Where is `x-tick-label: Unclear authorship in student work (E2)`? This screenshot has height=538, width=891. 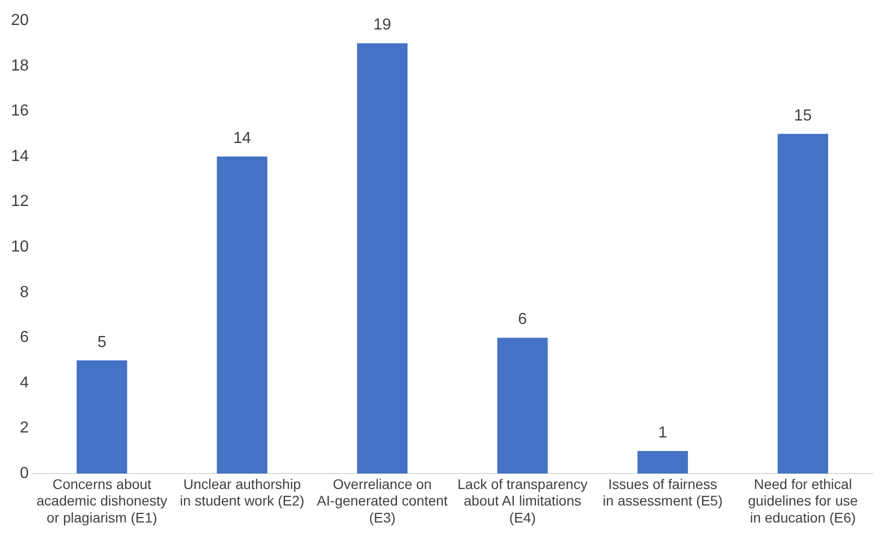 x-tick-label: Unclear authorship in student work (E2) is located at coordinates (242, 492).